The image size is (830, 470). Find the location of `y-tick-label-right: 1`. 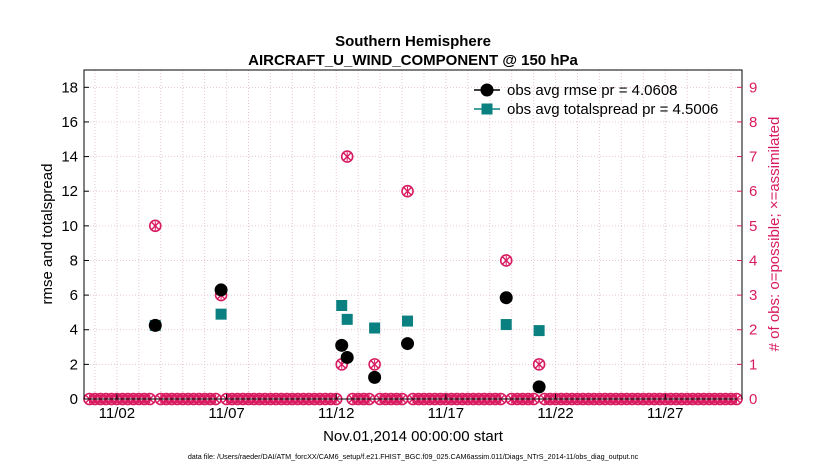

y-tick-label-right: 1 is located at coordinates (753, 364).